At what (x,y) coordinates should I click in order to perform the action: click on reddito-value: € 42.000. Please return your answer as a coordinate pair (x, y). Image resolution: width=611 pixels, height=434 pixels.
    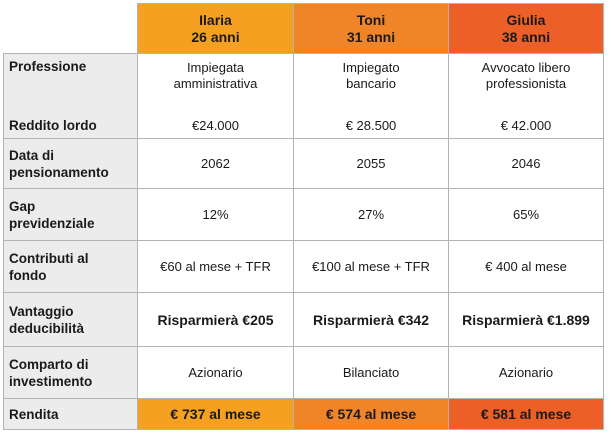
    Looking at the image, I should click on (526, 125).